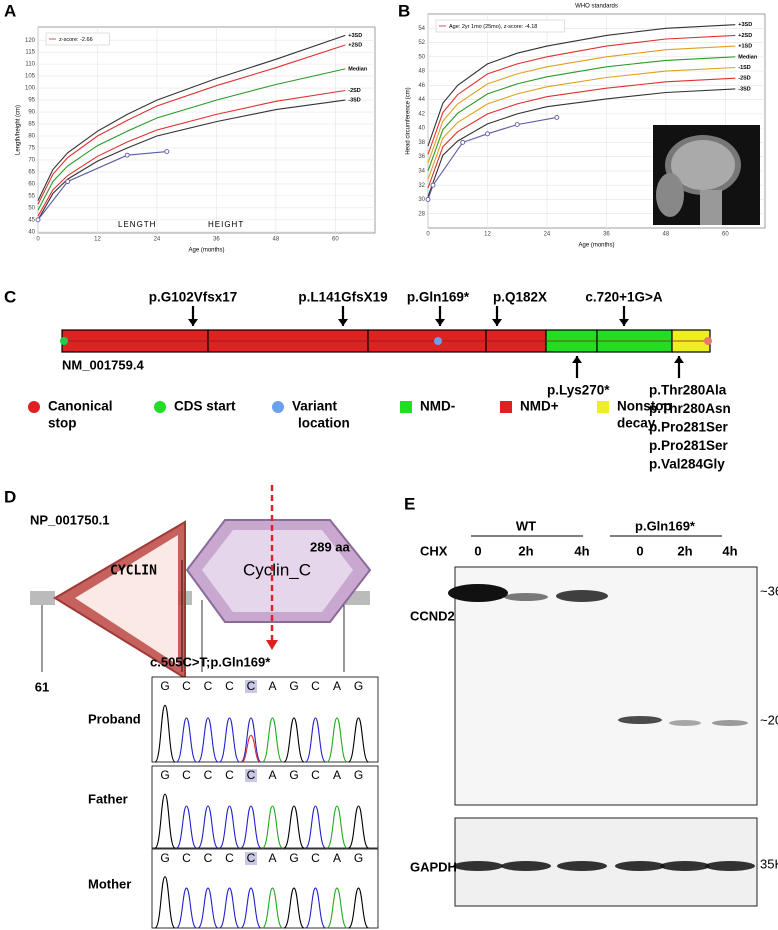 This screenshot has width=778, height=930. What do you see at coordinates (76, 40) in the screenshot?
I see `legend-text: z-score: -2.66` at bounding box center [76, 40].